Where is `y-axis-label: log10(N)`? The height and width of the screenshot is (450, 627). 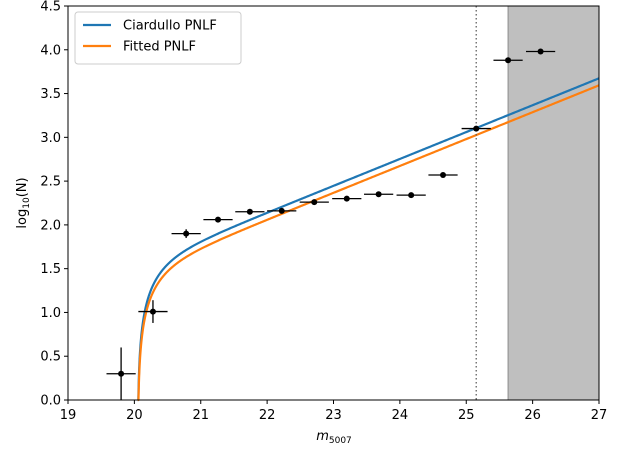
y-axis-label: log10(N) is located at coordinates (23, 202).